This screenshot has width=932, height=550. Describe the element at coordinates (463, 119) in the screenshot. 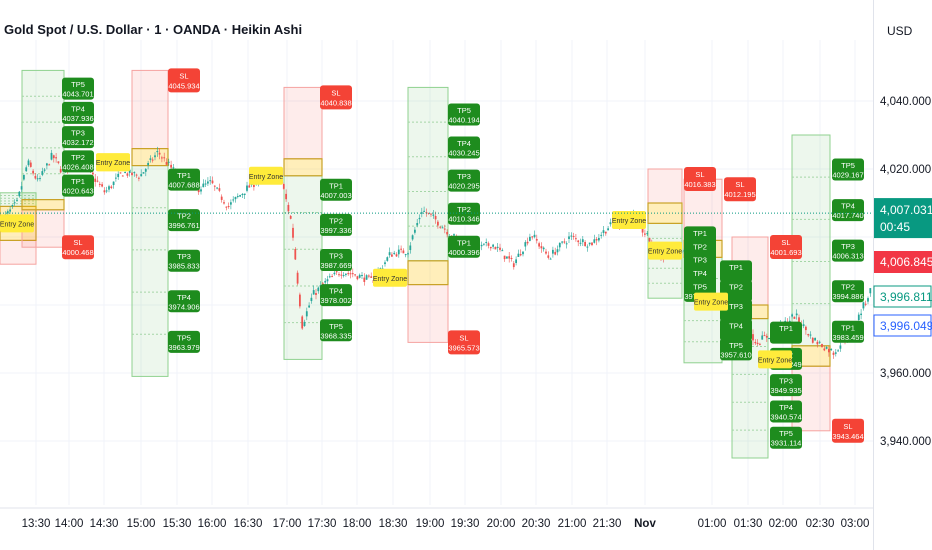

I see `tp5-label-value: 4040.194` at that location.